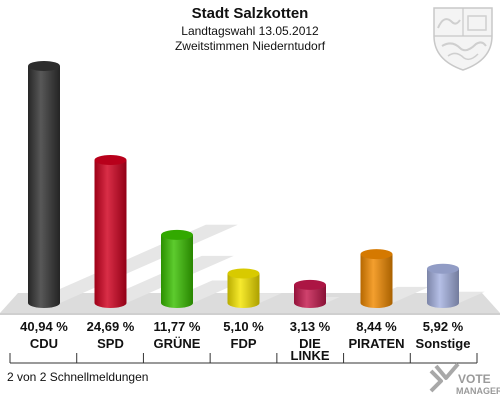 This screenshot has height=400, width=500. I want to click on category-label: CDU, so click(44, 343).